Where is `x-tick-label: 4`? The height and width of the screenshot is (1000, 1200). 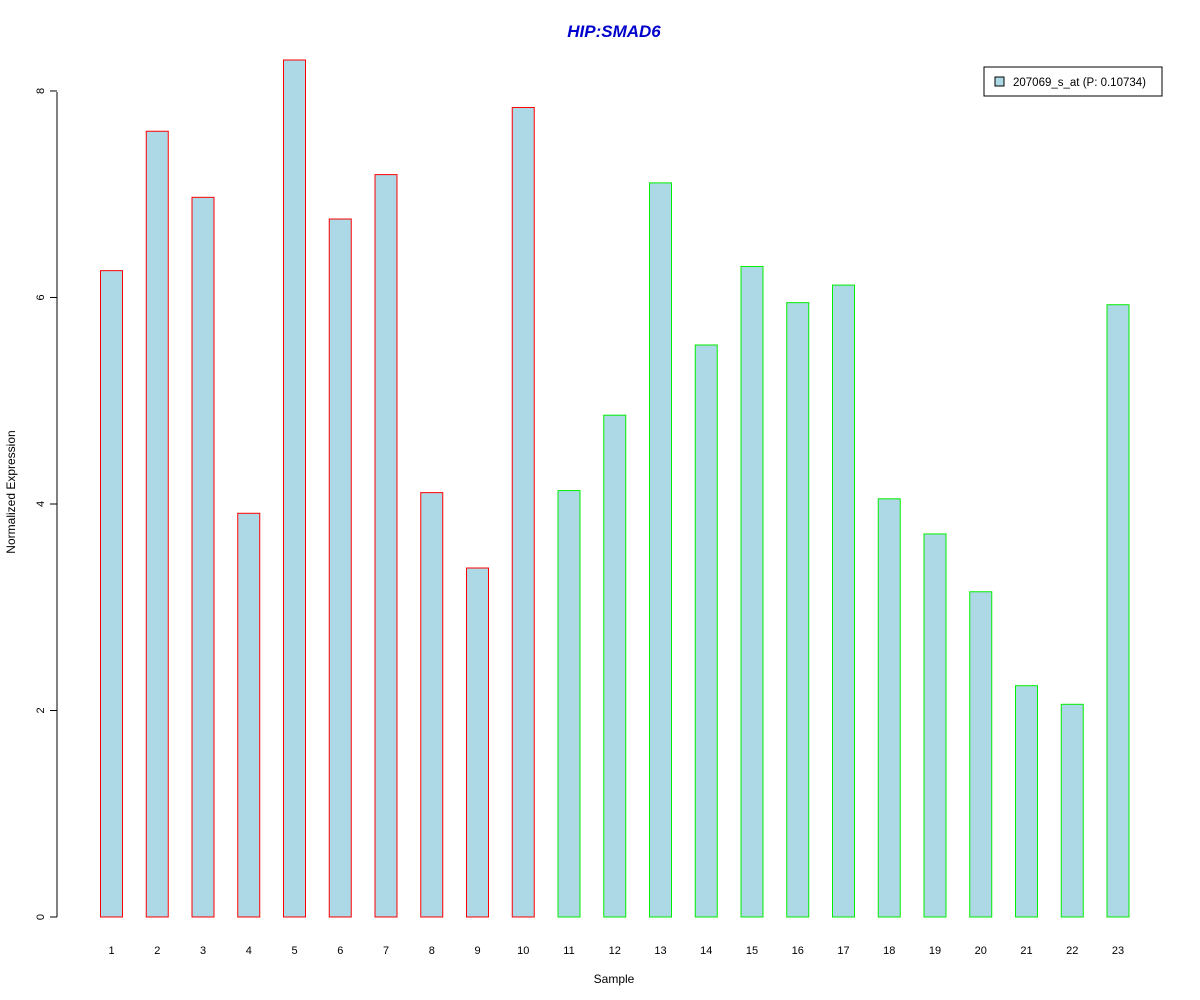 x-tick-label: 4 is located at coordinates (249, 951).